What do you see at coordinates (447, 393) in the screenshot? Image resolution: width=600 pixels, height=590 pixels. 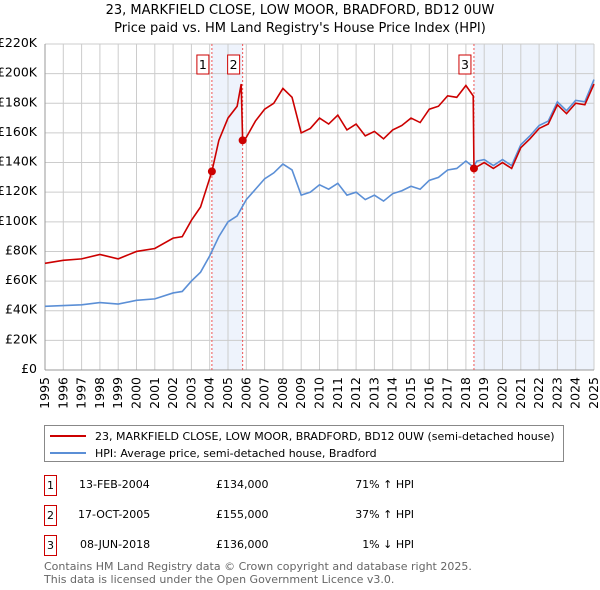 I see `x-tick-label: 2017` at bounding box center [447, 393].